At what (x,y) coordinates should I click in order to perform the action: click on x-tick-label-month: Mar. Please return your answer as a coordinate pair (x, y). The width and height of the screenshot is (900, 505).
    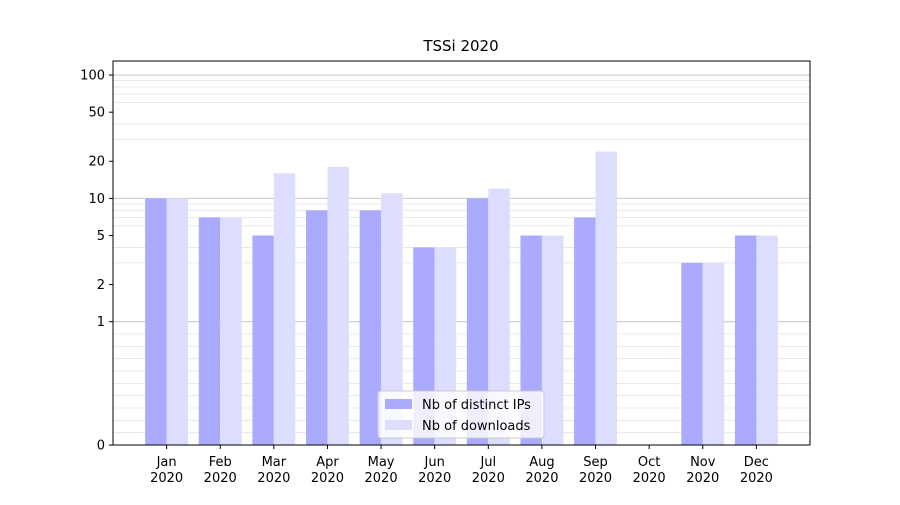
    Looking at the image, I should click on (274, 462).